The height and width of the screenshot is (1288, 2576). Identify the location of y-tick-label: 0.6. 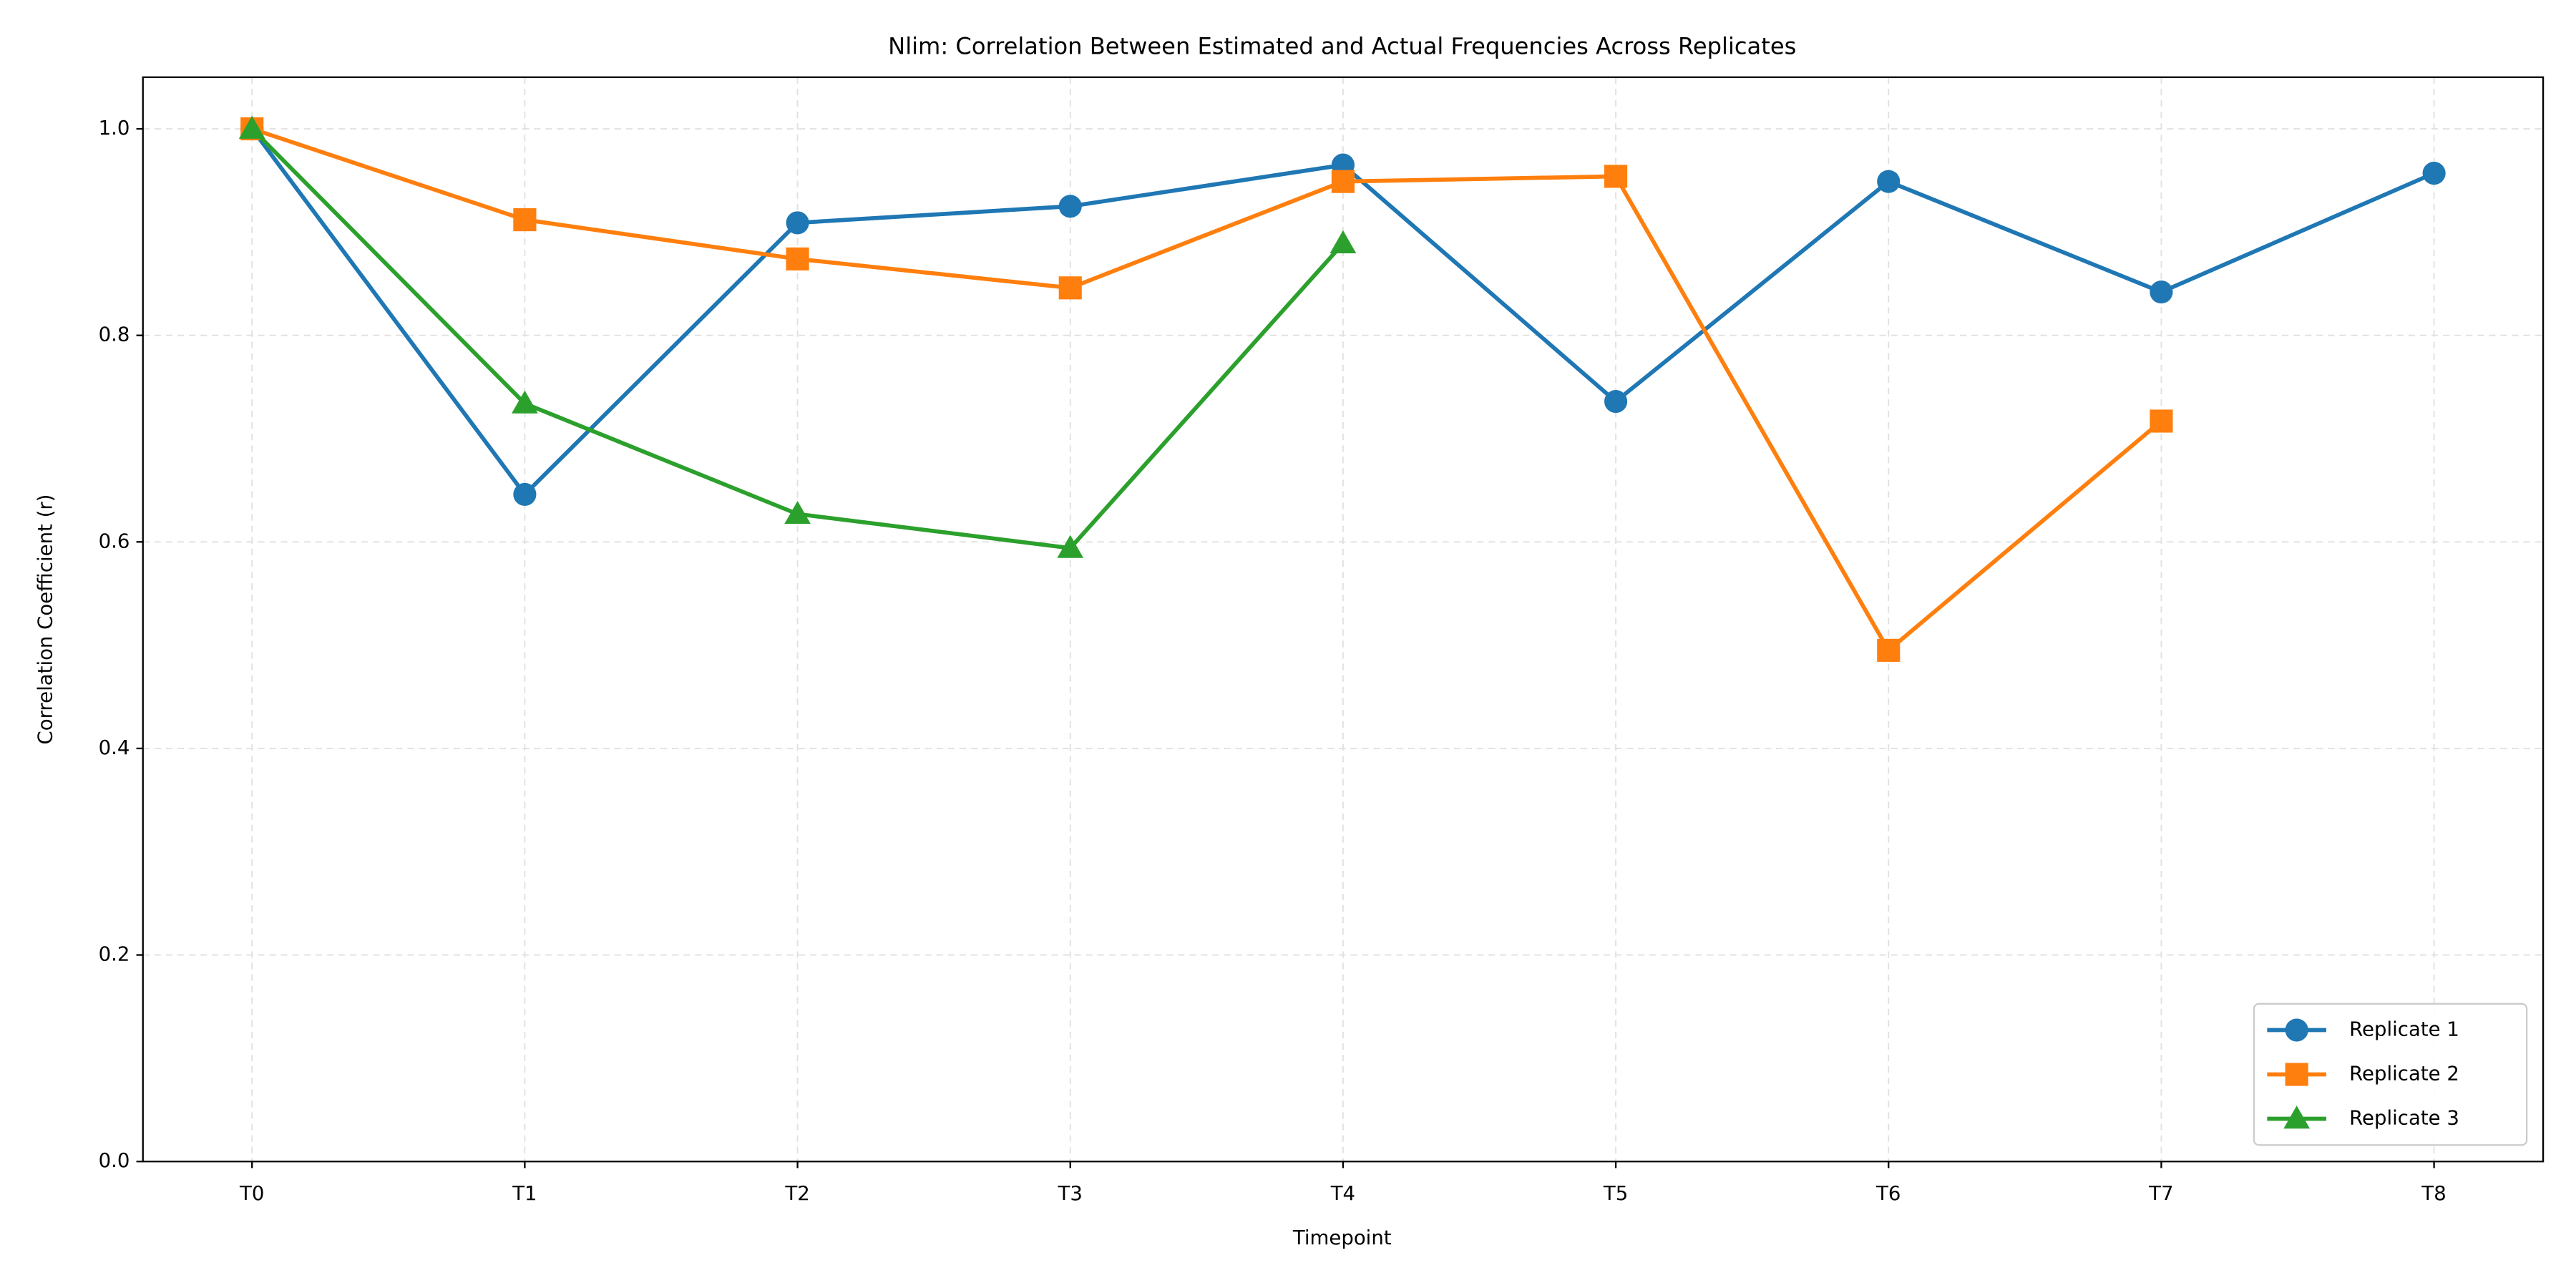
(114, 541).